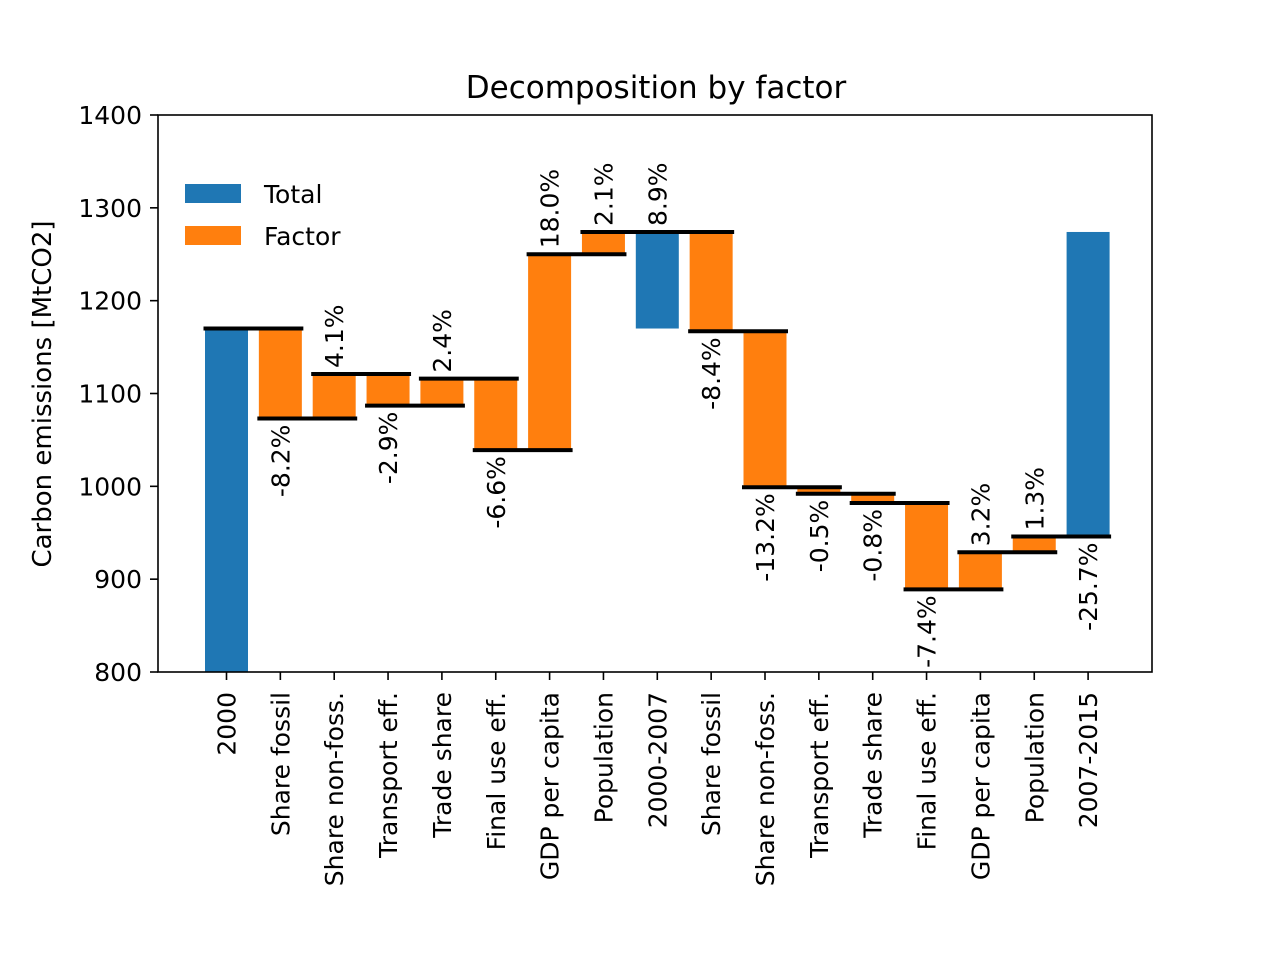 The height and width of the screenshot is (965, 1280). I want to click on bar-value-label-9: -8.4%, so click(711, 373).